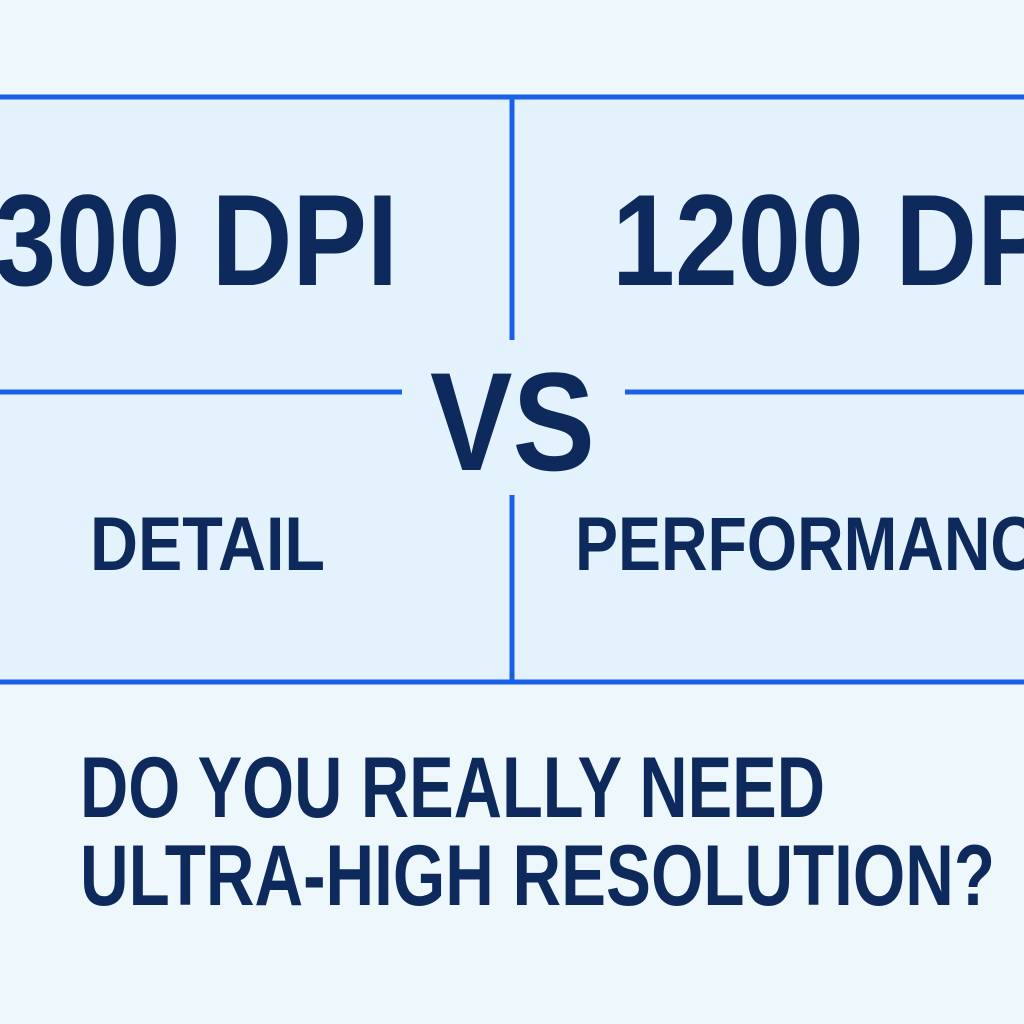 This screenshot has width=1024, height=1024. What do you see at coordinates (799, 544) in the screenshot?
I see `right-label: PERFORMANCE` at bounding box center [799, 544].